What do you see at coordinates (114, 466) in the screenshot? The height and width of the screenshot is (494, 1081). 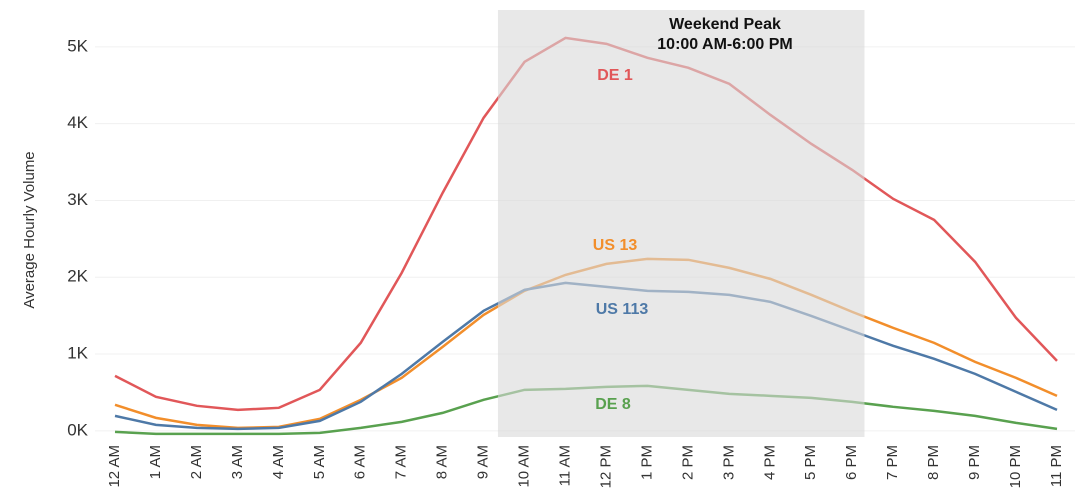 I see `x-tick-label: 12 AM` at bounding box center [114, 466].